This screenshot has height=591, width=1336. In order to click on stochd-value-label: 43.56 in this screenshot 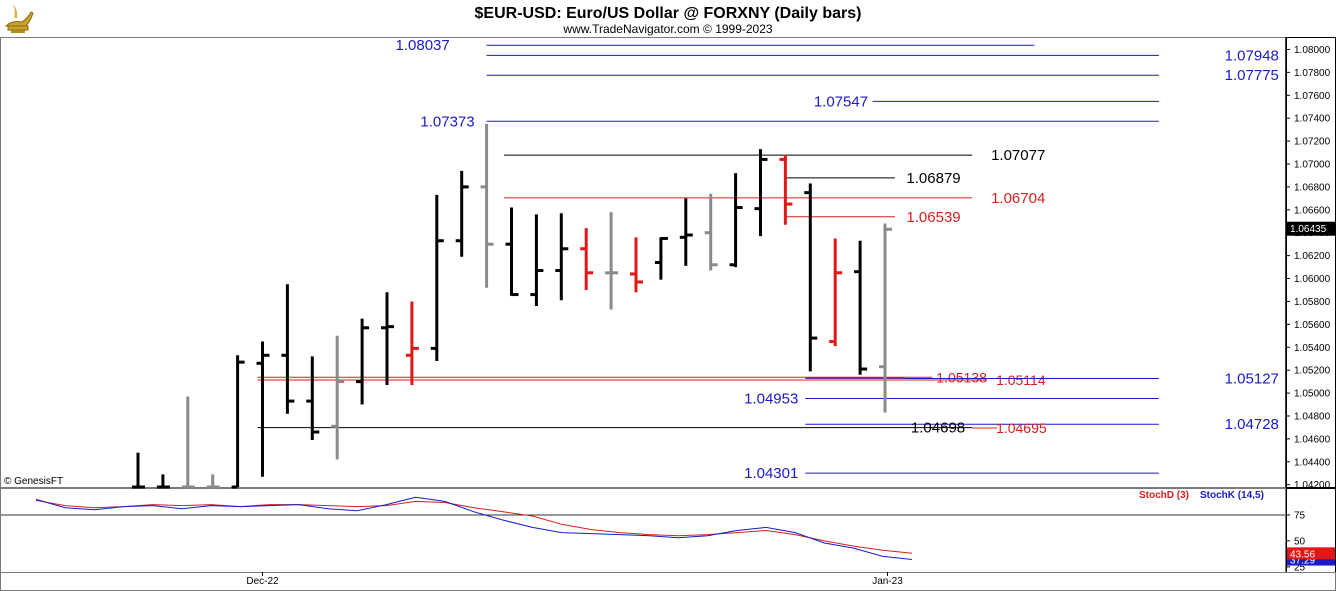, I will do `click(1302, 554)`.